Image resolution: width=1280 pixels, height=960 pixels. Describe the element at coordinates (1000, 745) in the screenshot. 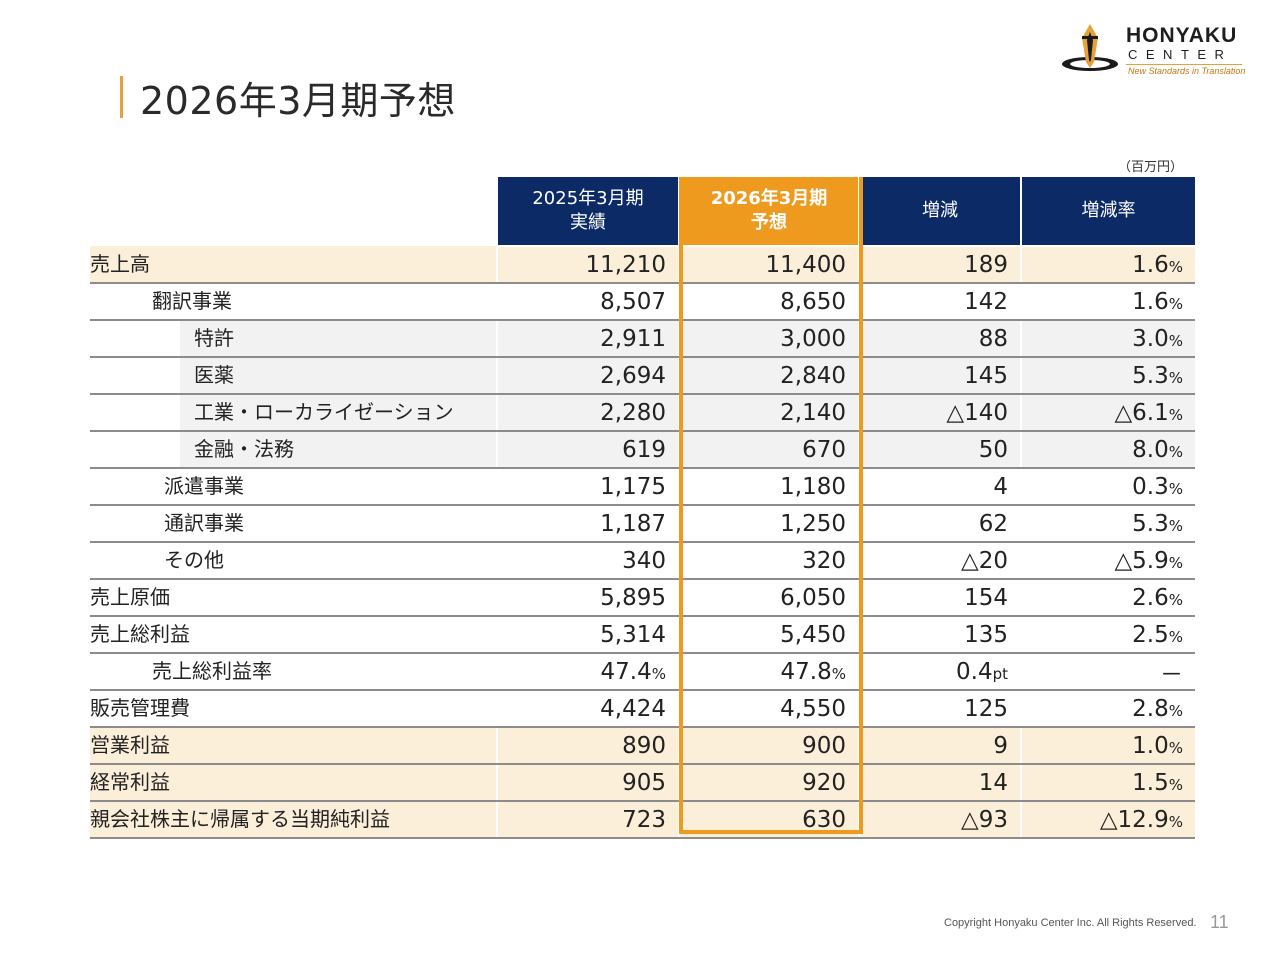

I see `change-cell-value: 9` at that location.